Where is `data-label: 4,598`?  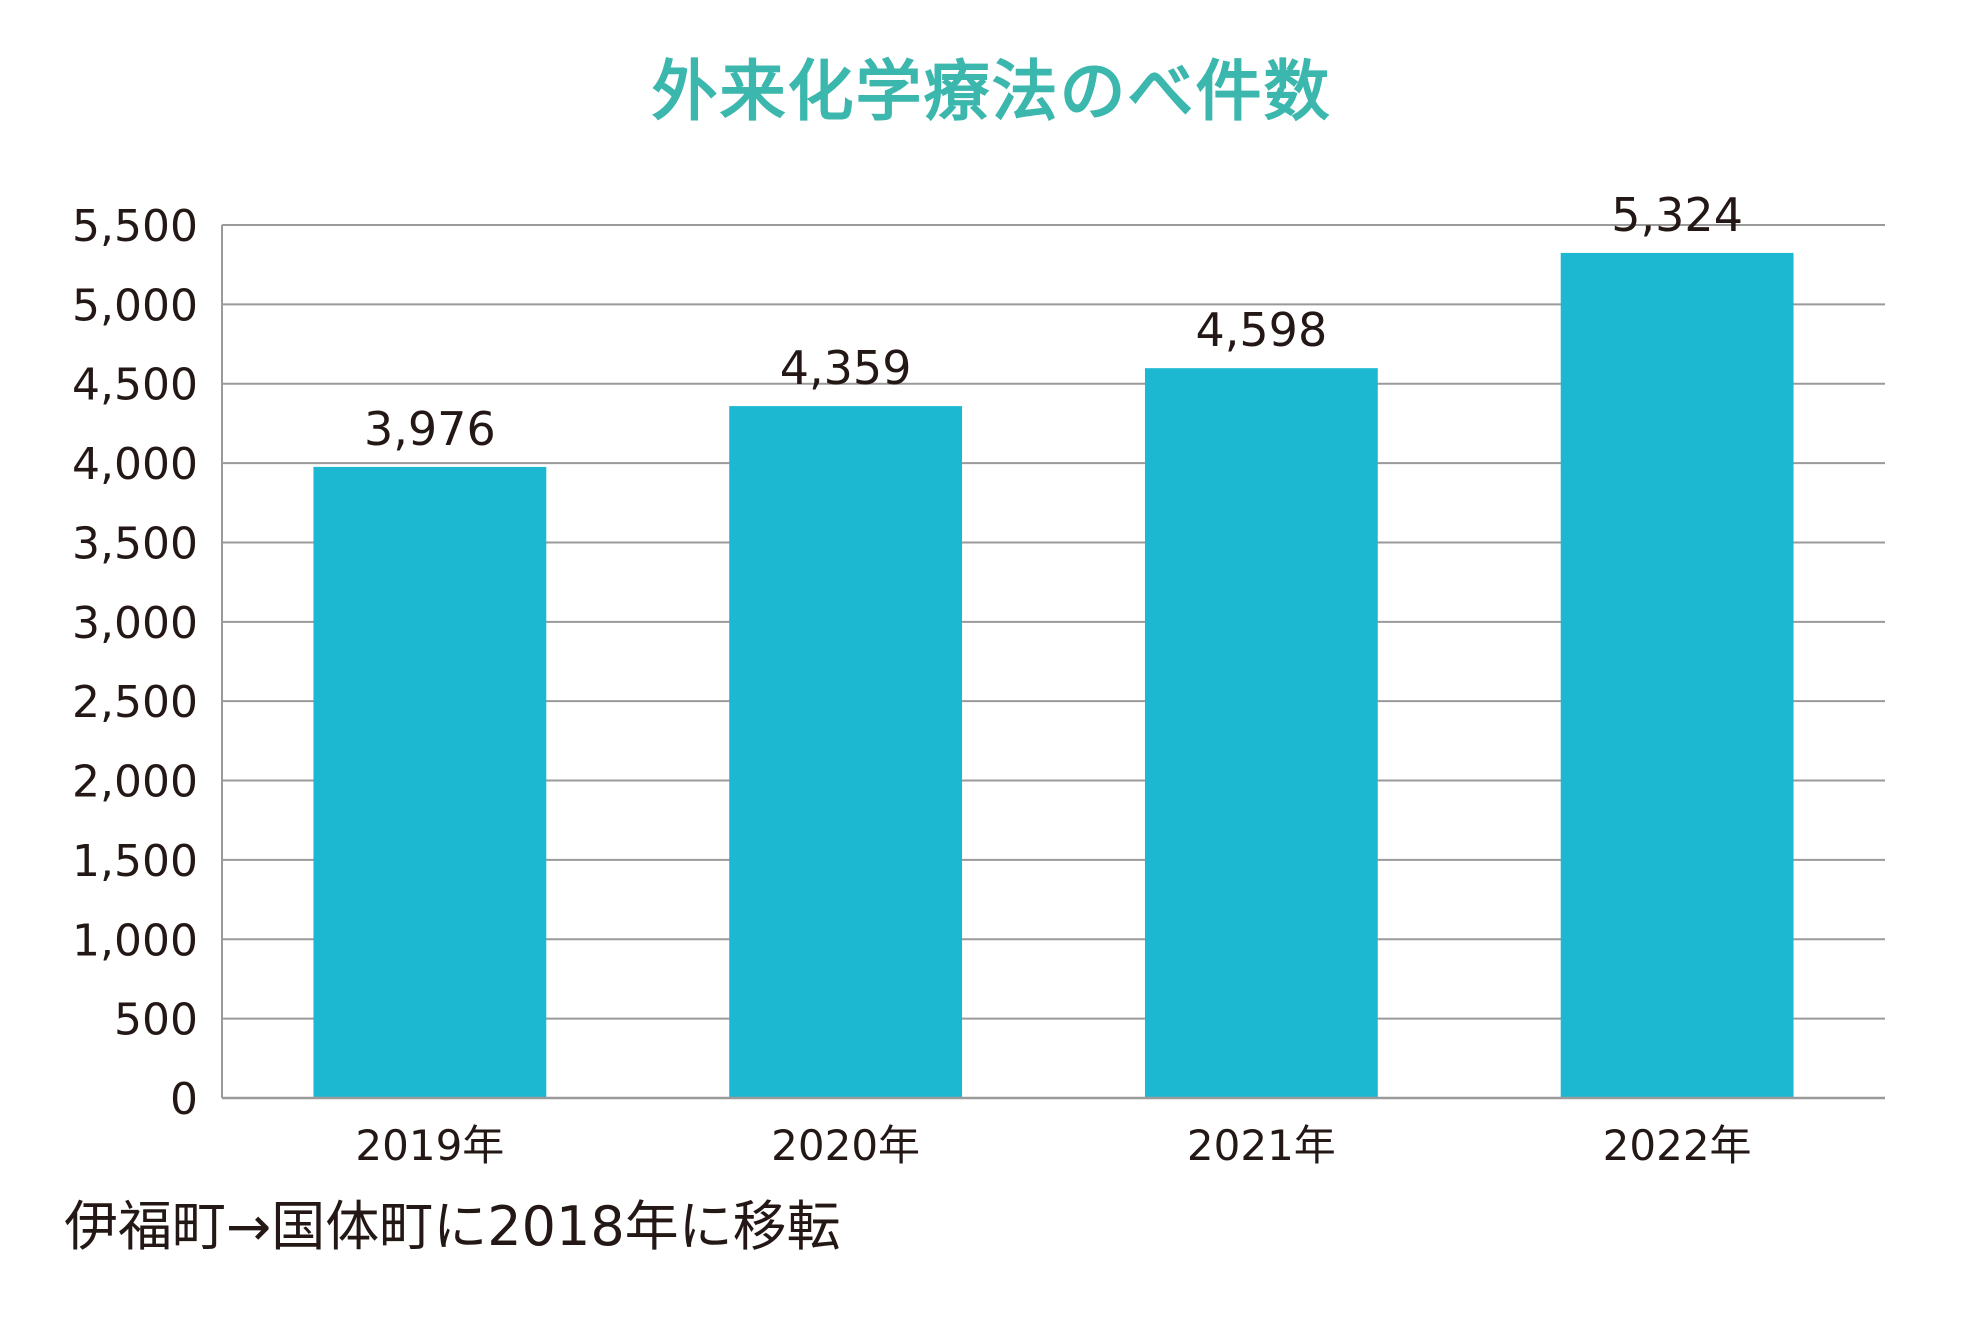
data-label: 4,598 is located at coordinates (1262, 330).